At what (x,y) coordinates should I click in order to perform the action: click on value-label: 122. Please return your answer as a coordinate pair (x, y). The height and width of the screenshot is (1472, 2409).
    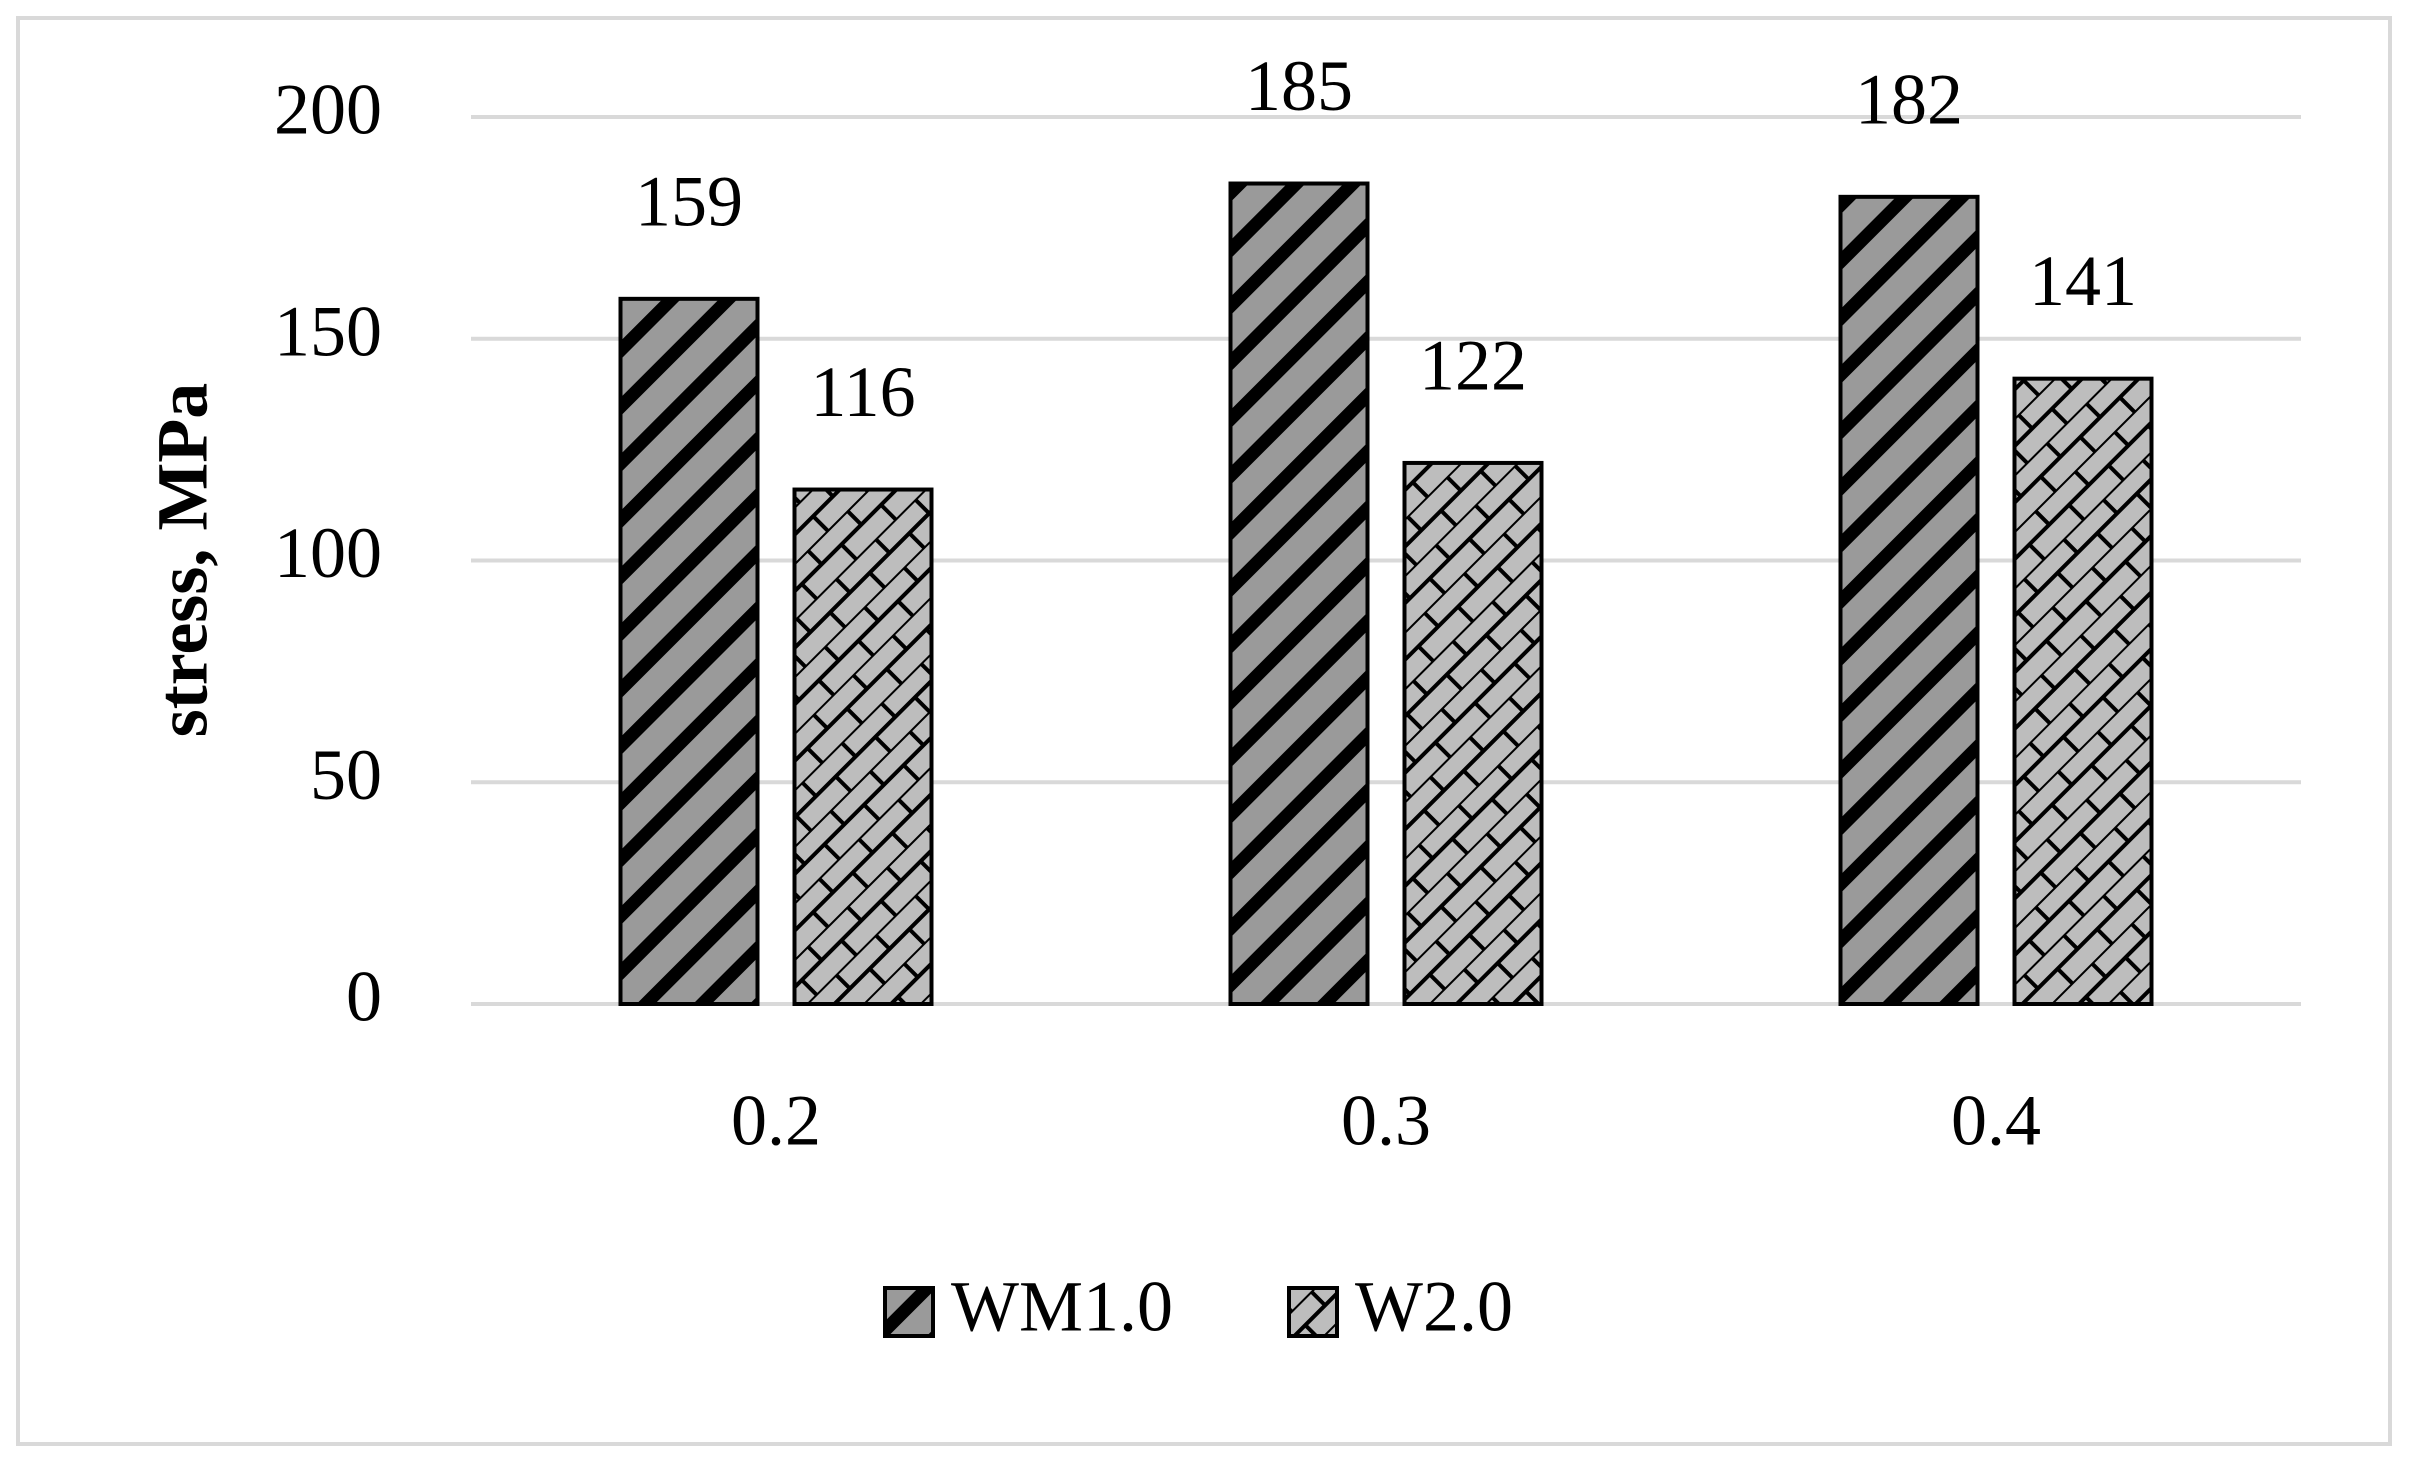
    Looking at the image, I should click on (1473, 365).